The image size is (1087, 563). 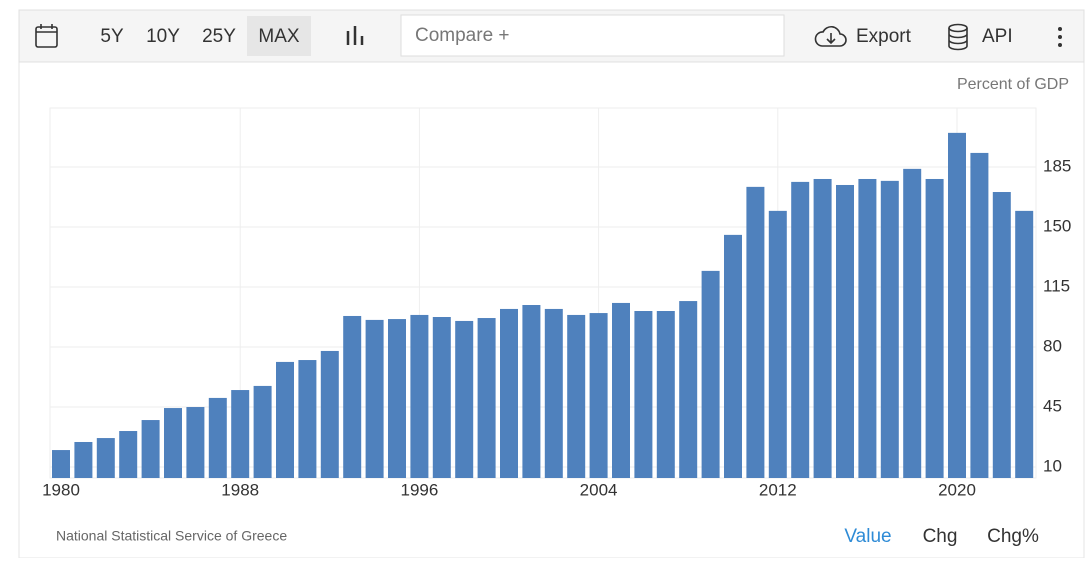 What do you see at coordinates (112, 36) in the screenshot?
I see `range-button: 5Y` at bounding box center [112, 36].